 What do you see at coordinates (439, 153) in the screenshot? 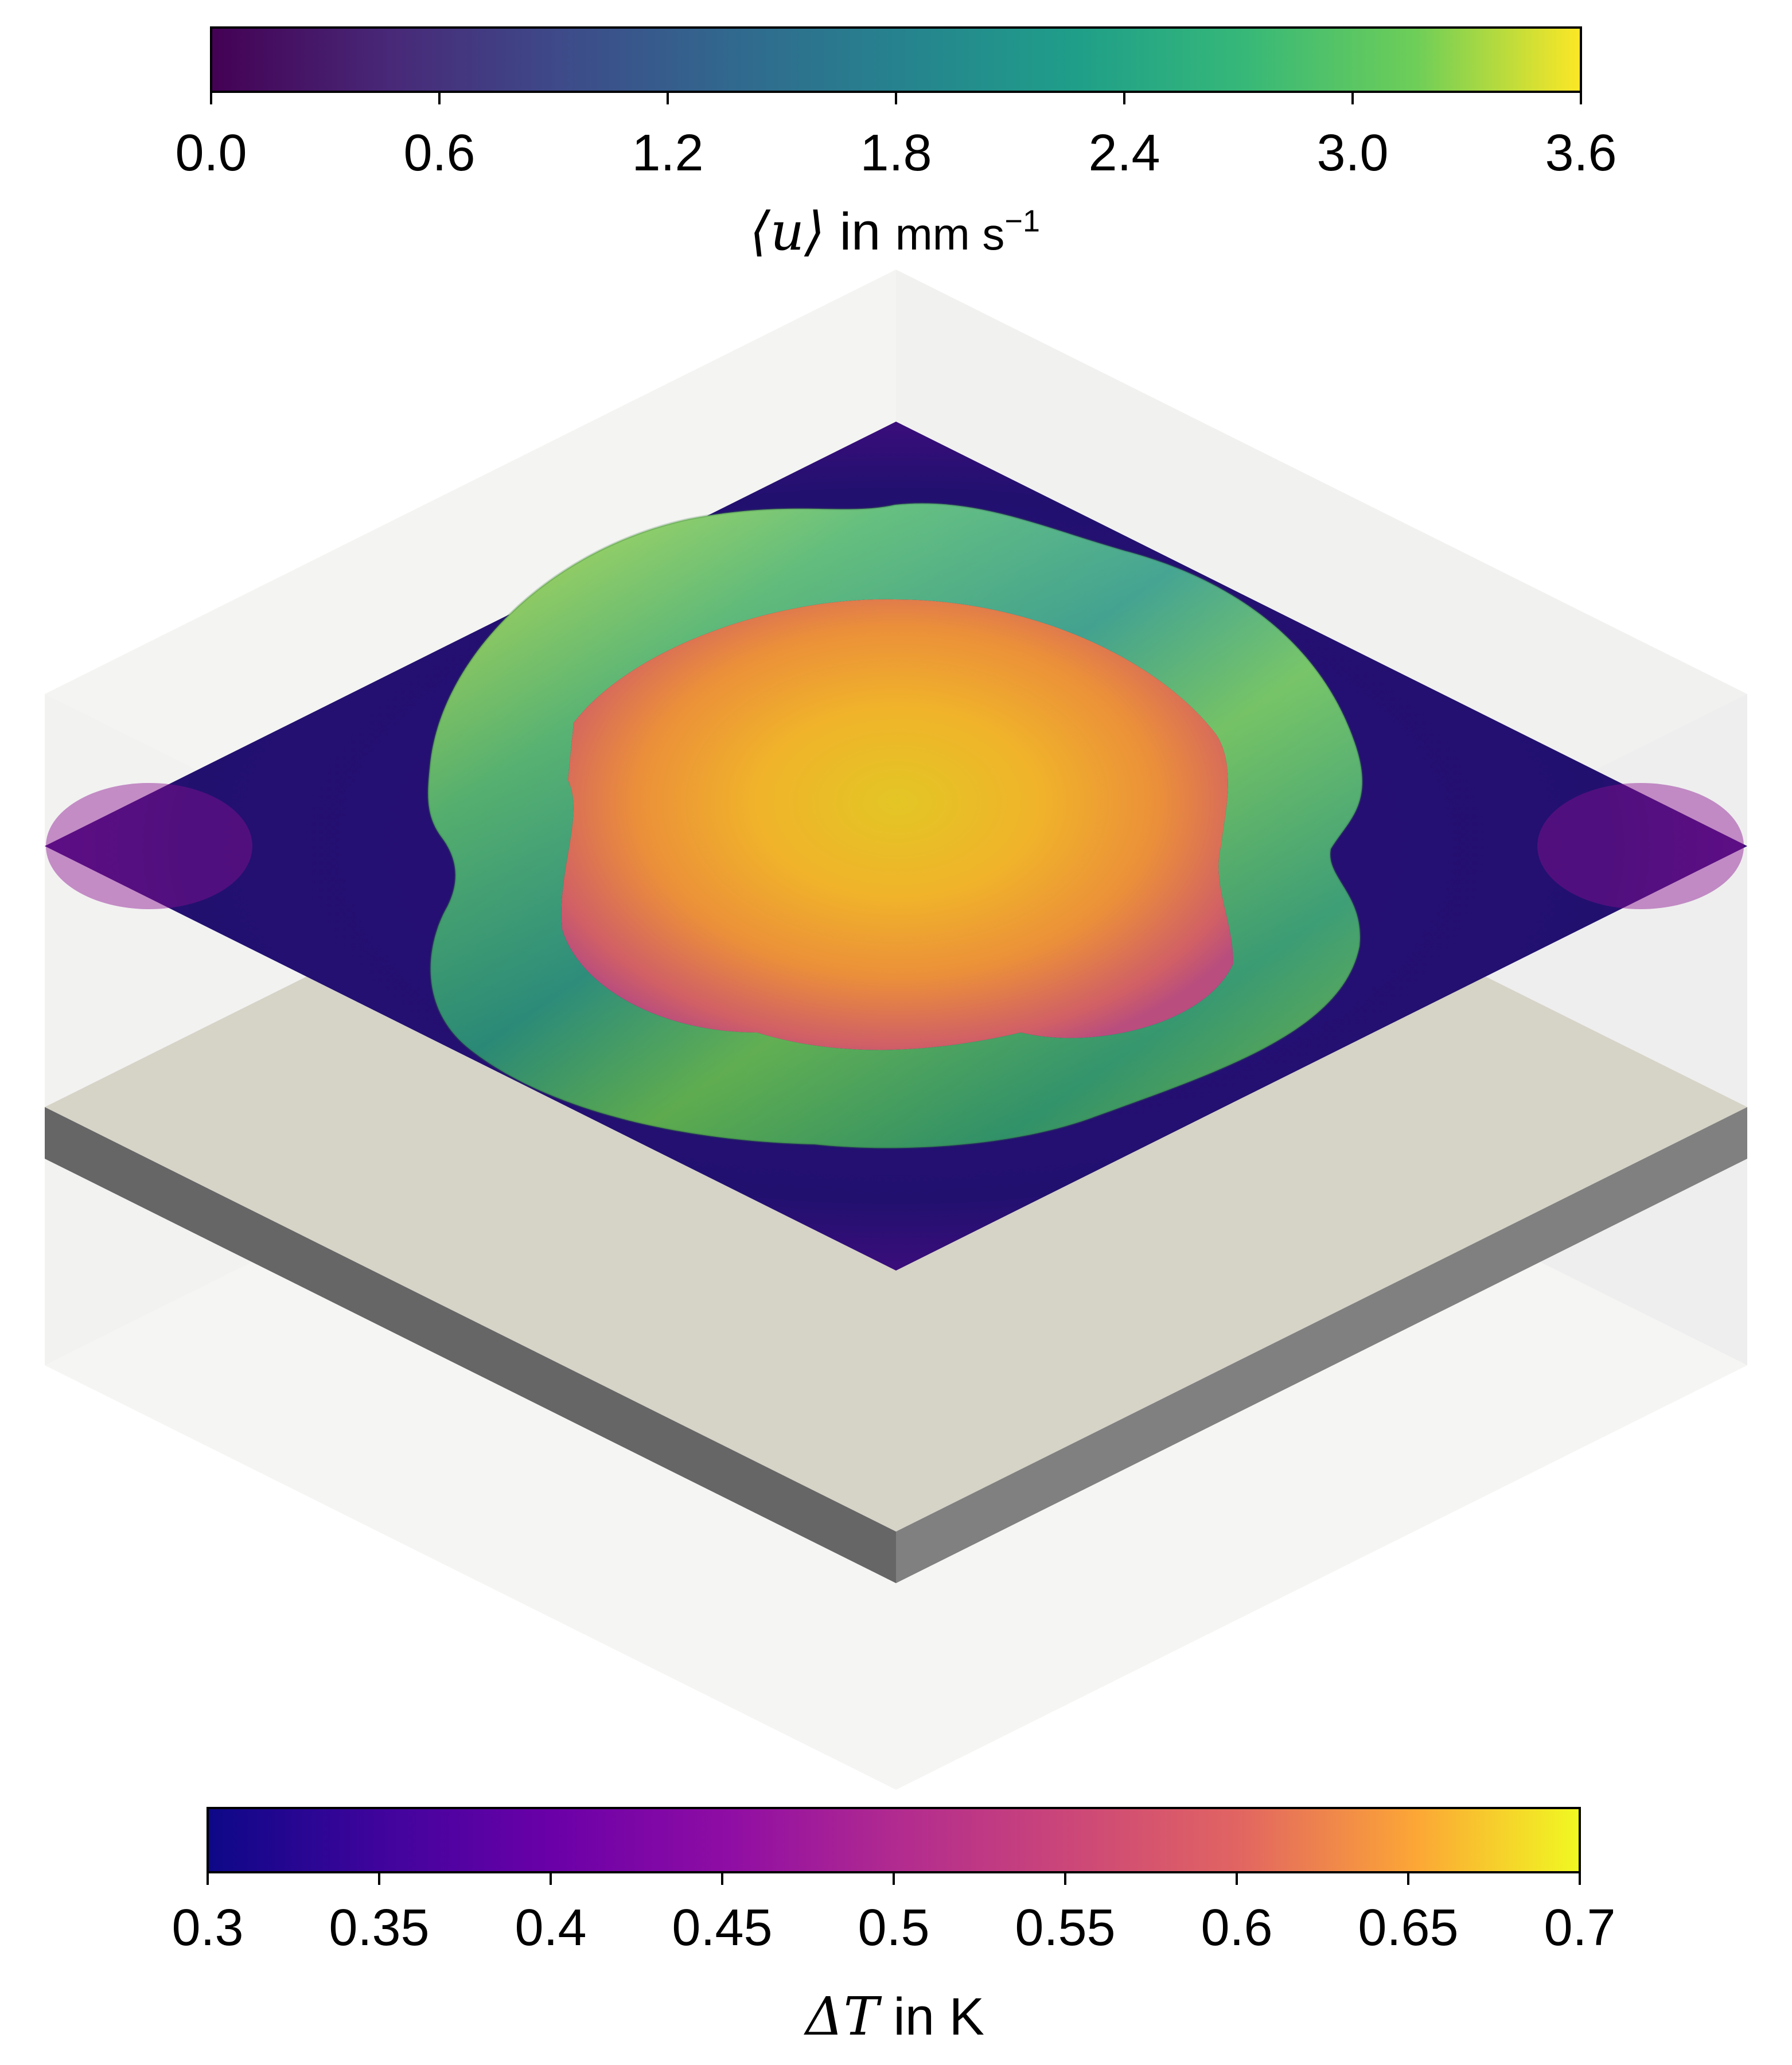
I see `velocity-tick-label: 0.6` at bounding box center [439, 153].